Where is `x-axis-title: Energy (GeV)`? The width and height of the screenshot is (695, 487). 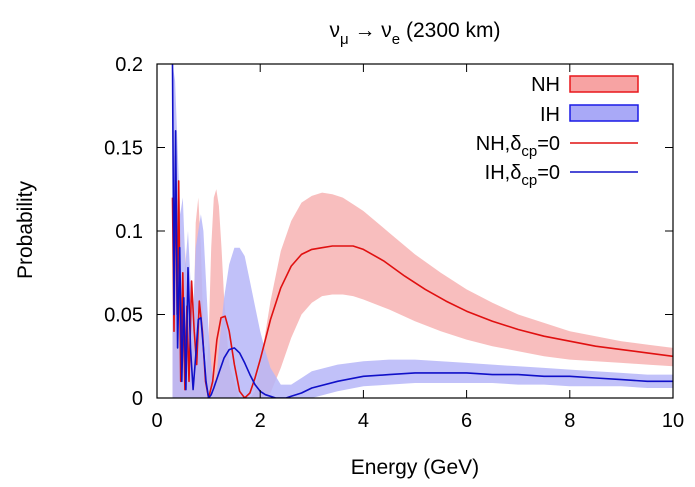 x-axis-title: Energy (GeV) is located at coordinates (415, 467).